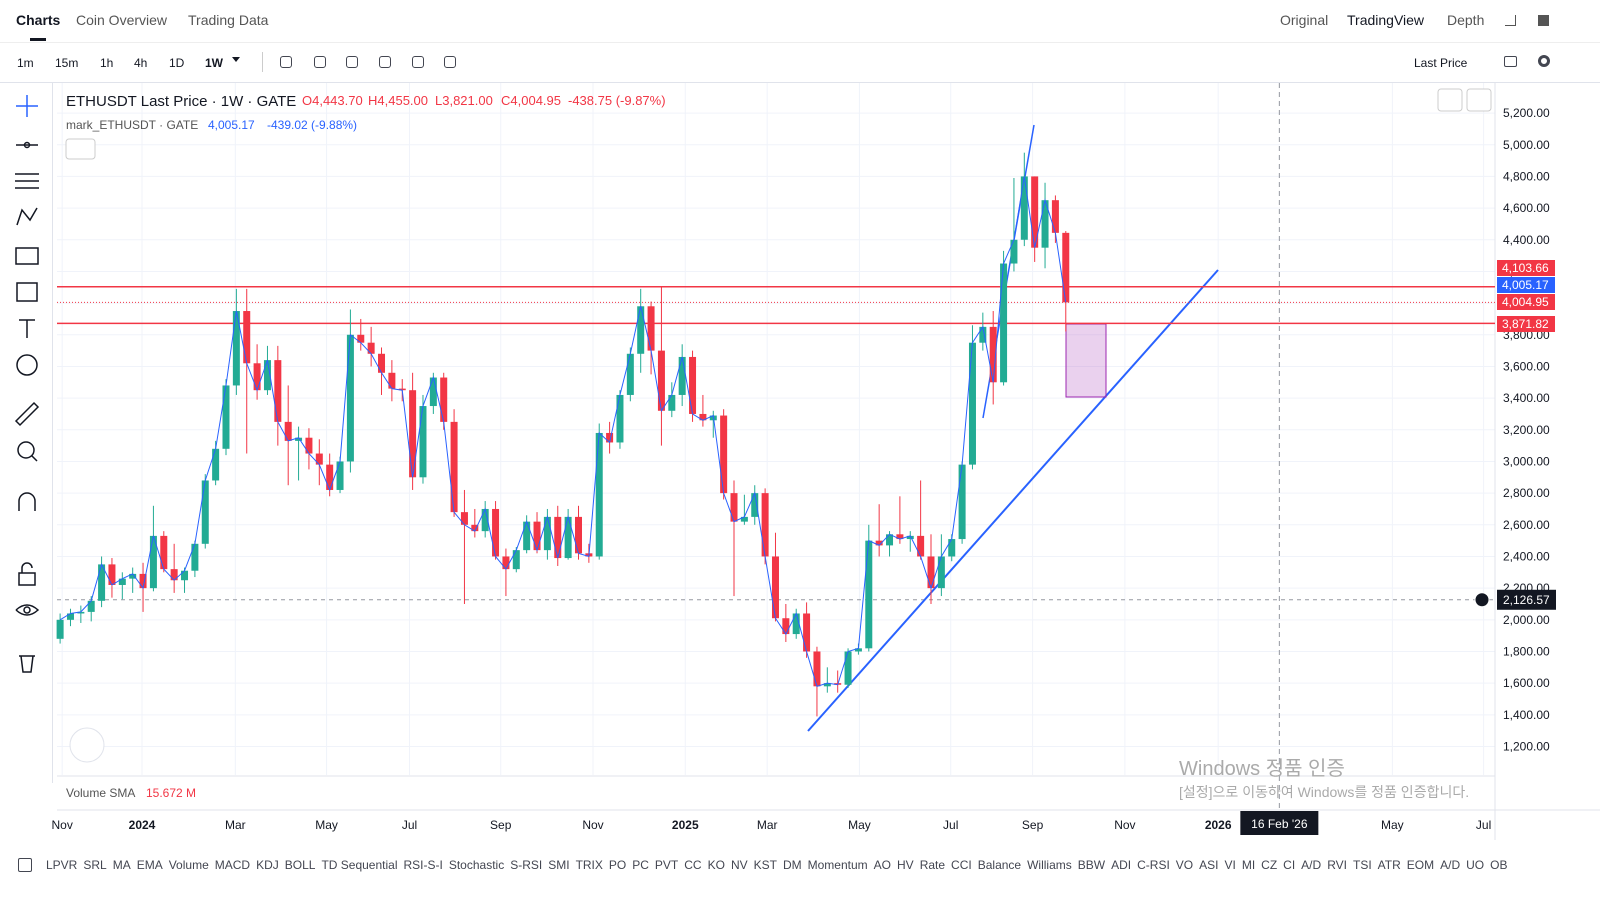  Describe the element at coordinates (1269, 865) in the screenshot. I see `indicator-chip: CZ` at that location.